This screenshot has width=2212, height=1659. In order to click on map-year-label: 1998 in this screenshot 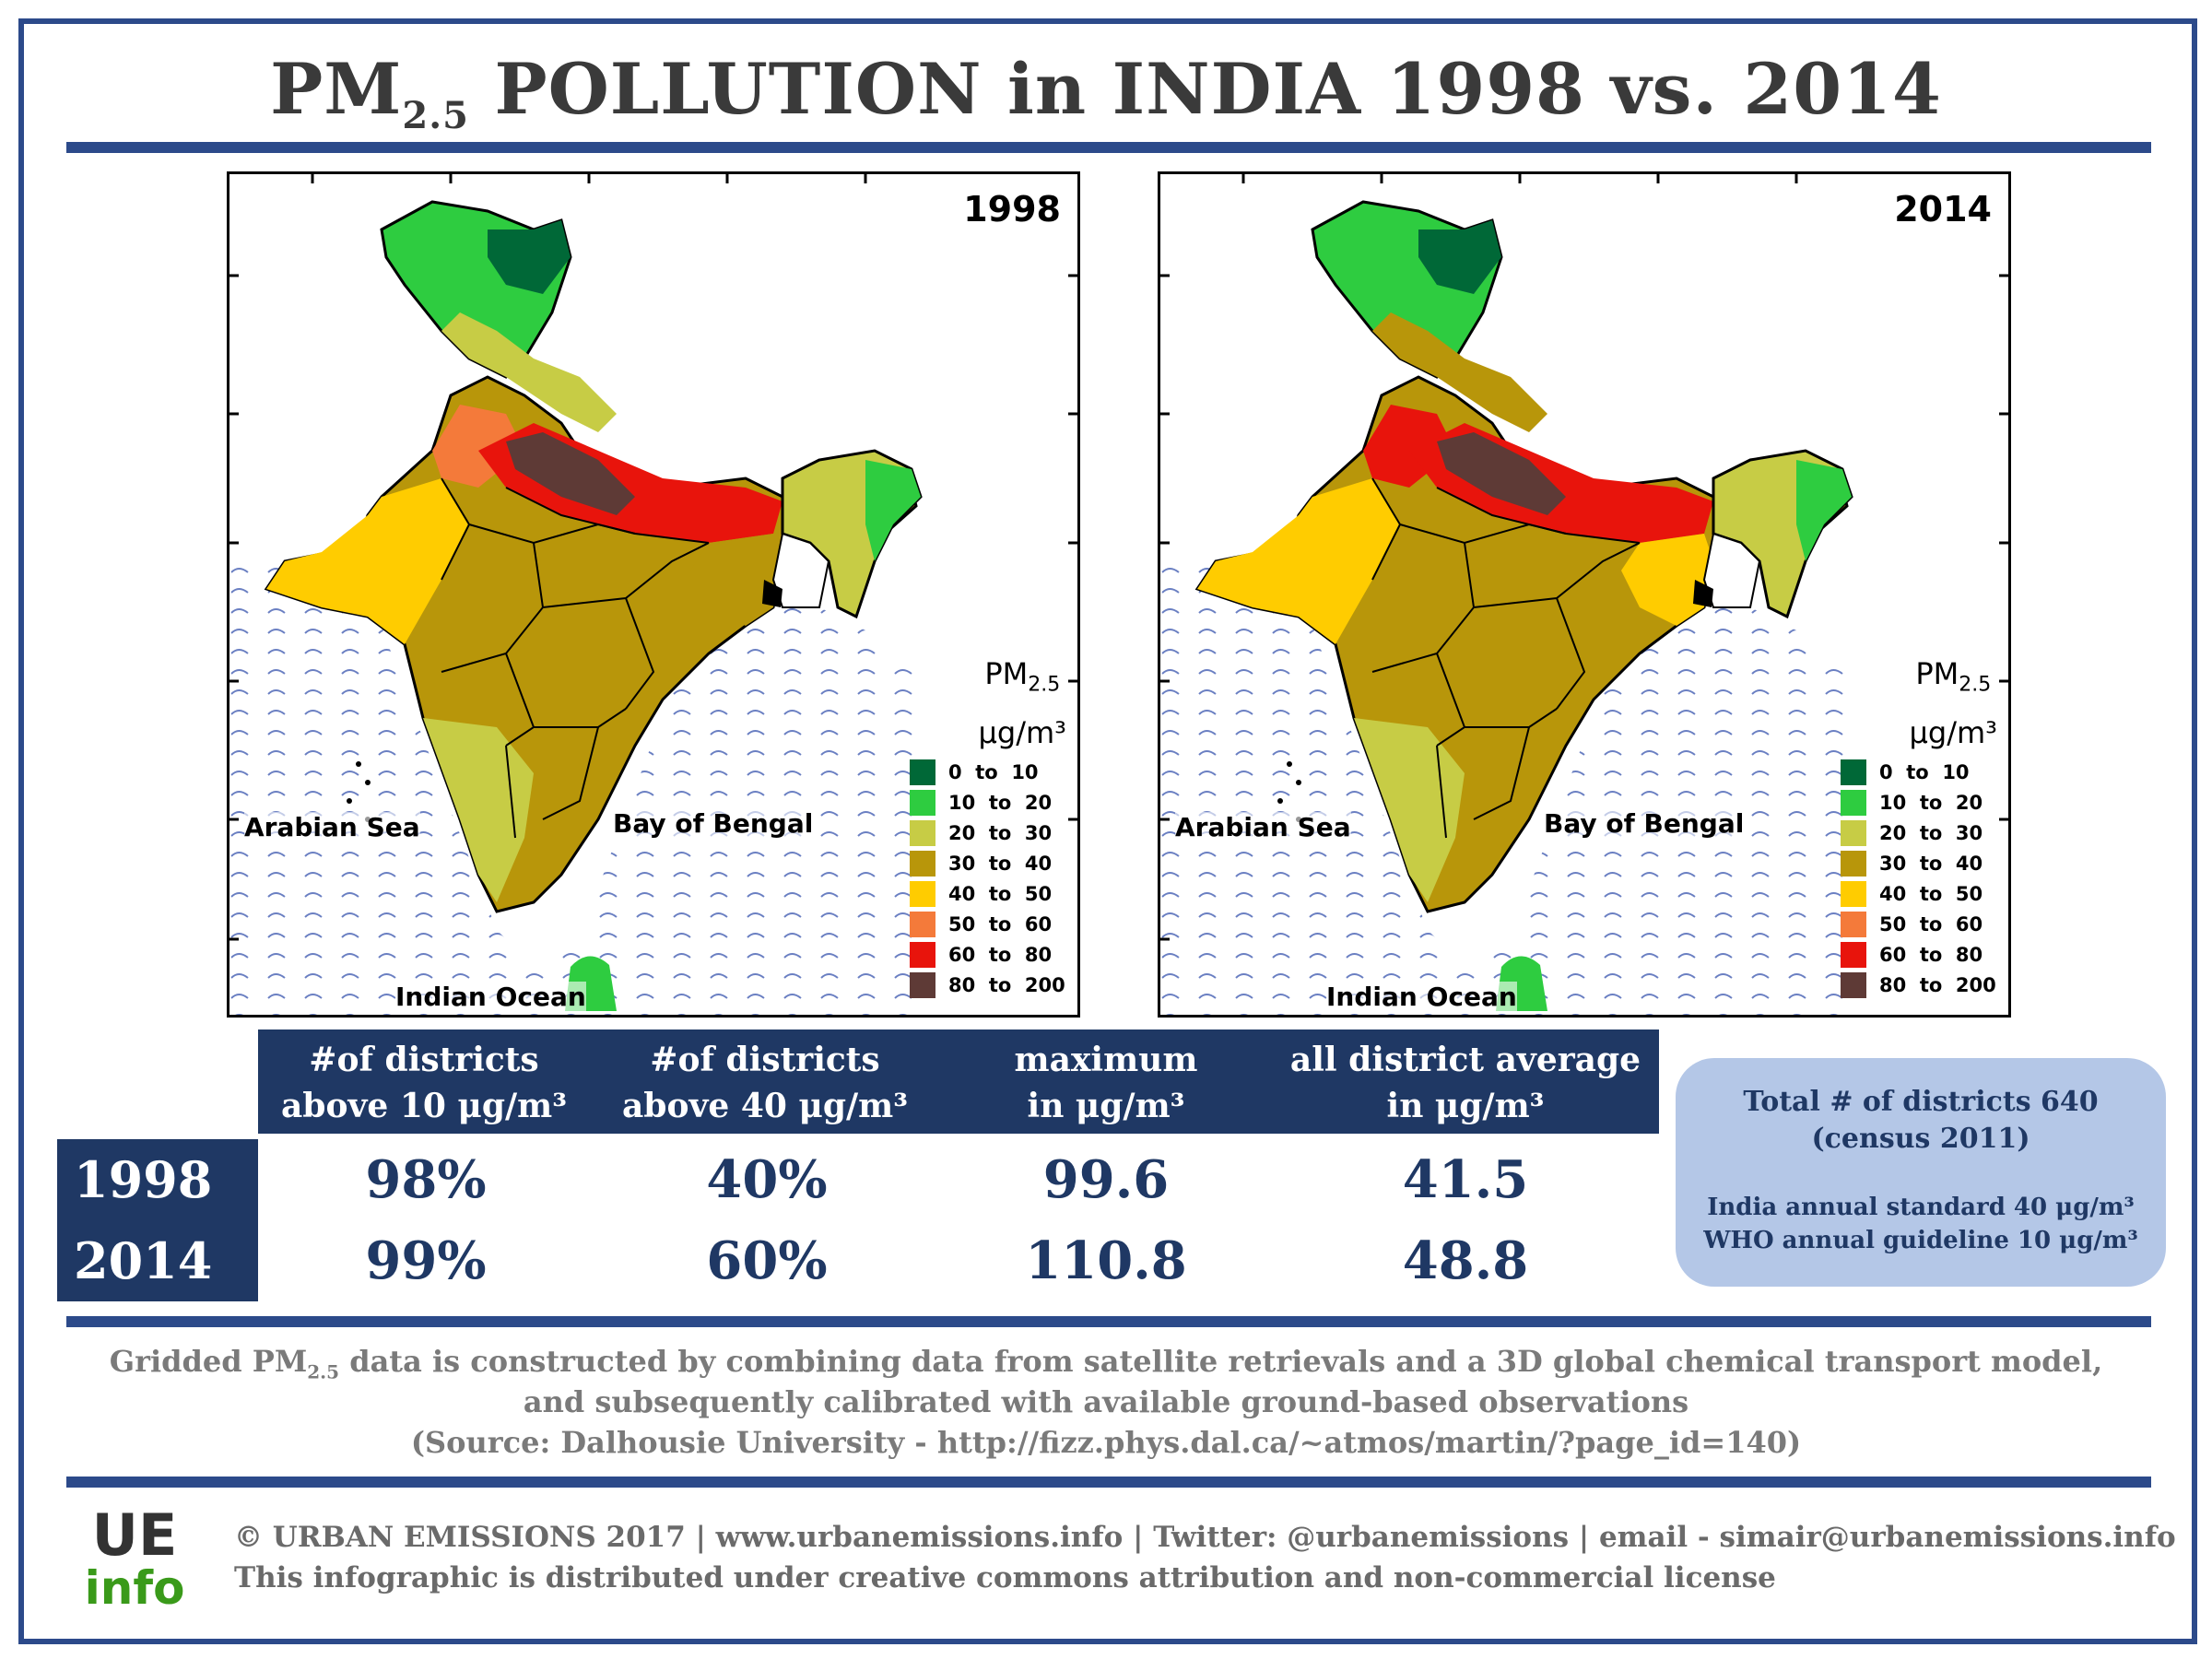, I will do `click(1012, 209)`.